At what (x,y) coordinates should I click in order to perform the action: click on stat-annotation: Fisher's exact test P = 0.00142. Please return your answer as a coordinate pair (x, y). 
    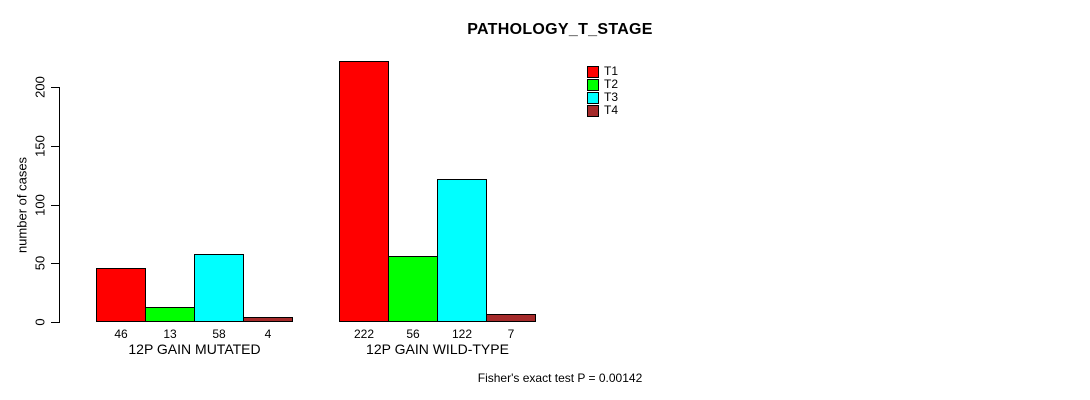
    Looking at the image, I should click on (560, 378).